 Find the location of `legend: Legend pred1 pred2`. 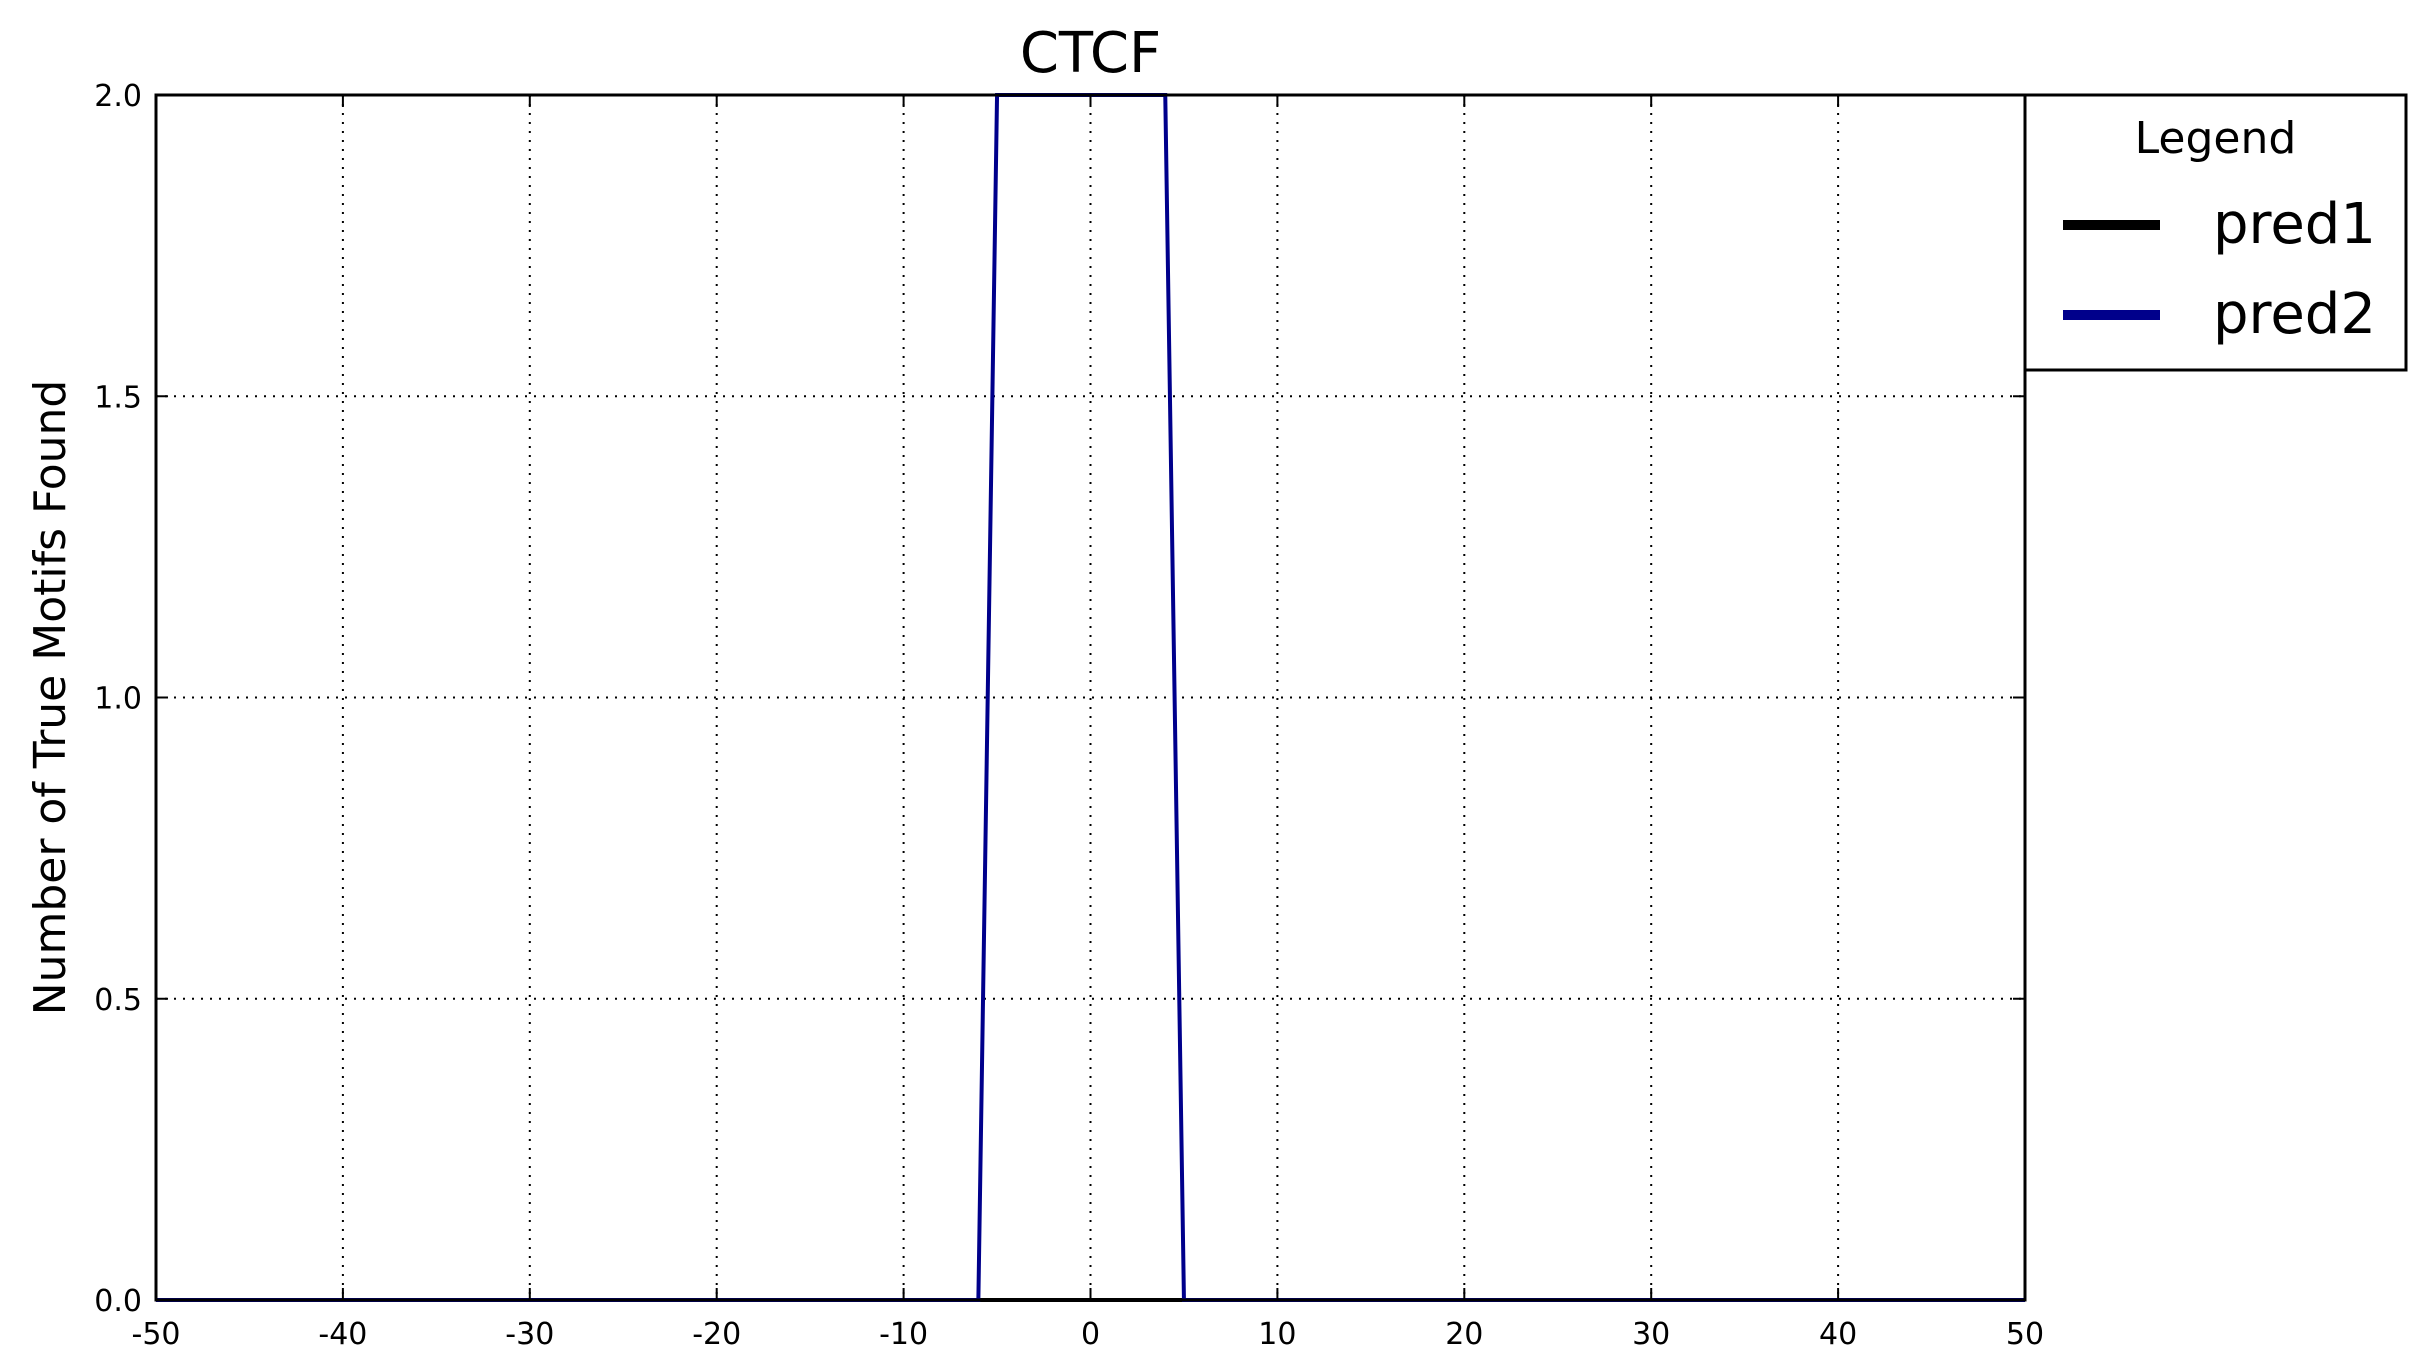

legend: Legend pred1 pred2 is located at coordinates (2215, 232).